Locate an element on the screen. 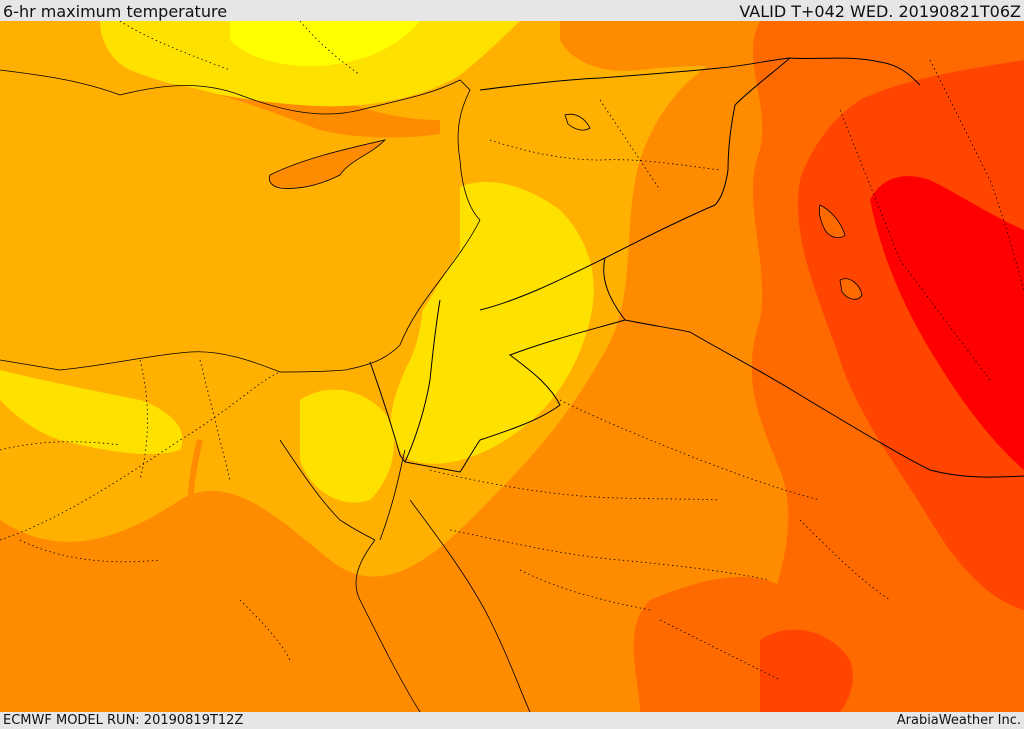 Image resolution: width=1024 pixels, height=729 pixels. bright-yellow-zone-turkey is located at coordinates (325, 44).